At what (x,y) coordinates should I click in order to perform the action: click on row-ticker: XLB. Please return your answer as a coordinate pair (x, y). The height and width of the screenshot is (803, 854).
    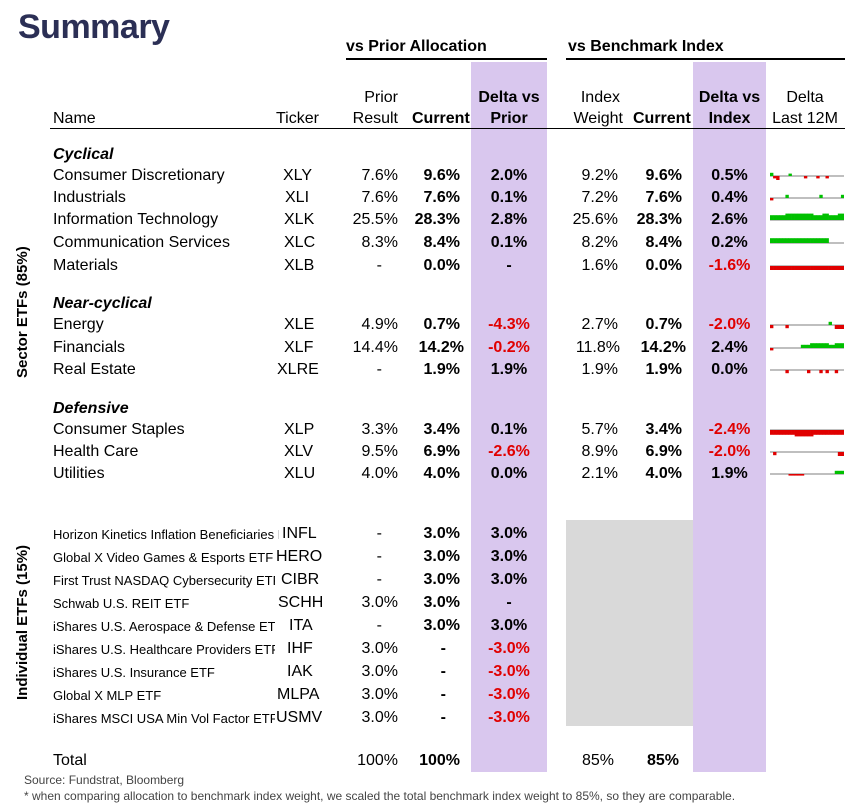
    Looking at the image, I should click on (299, 265).